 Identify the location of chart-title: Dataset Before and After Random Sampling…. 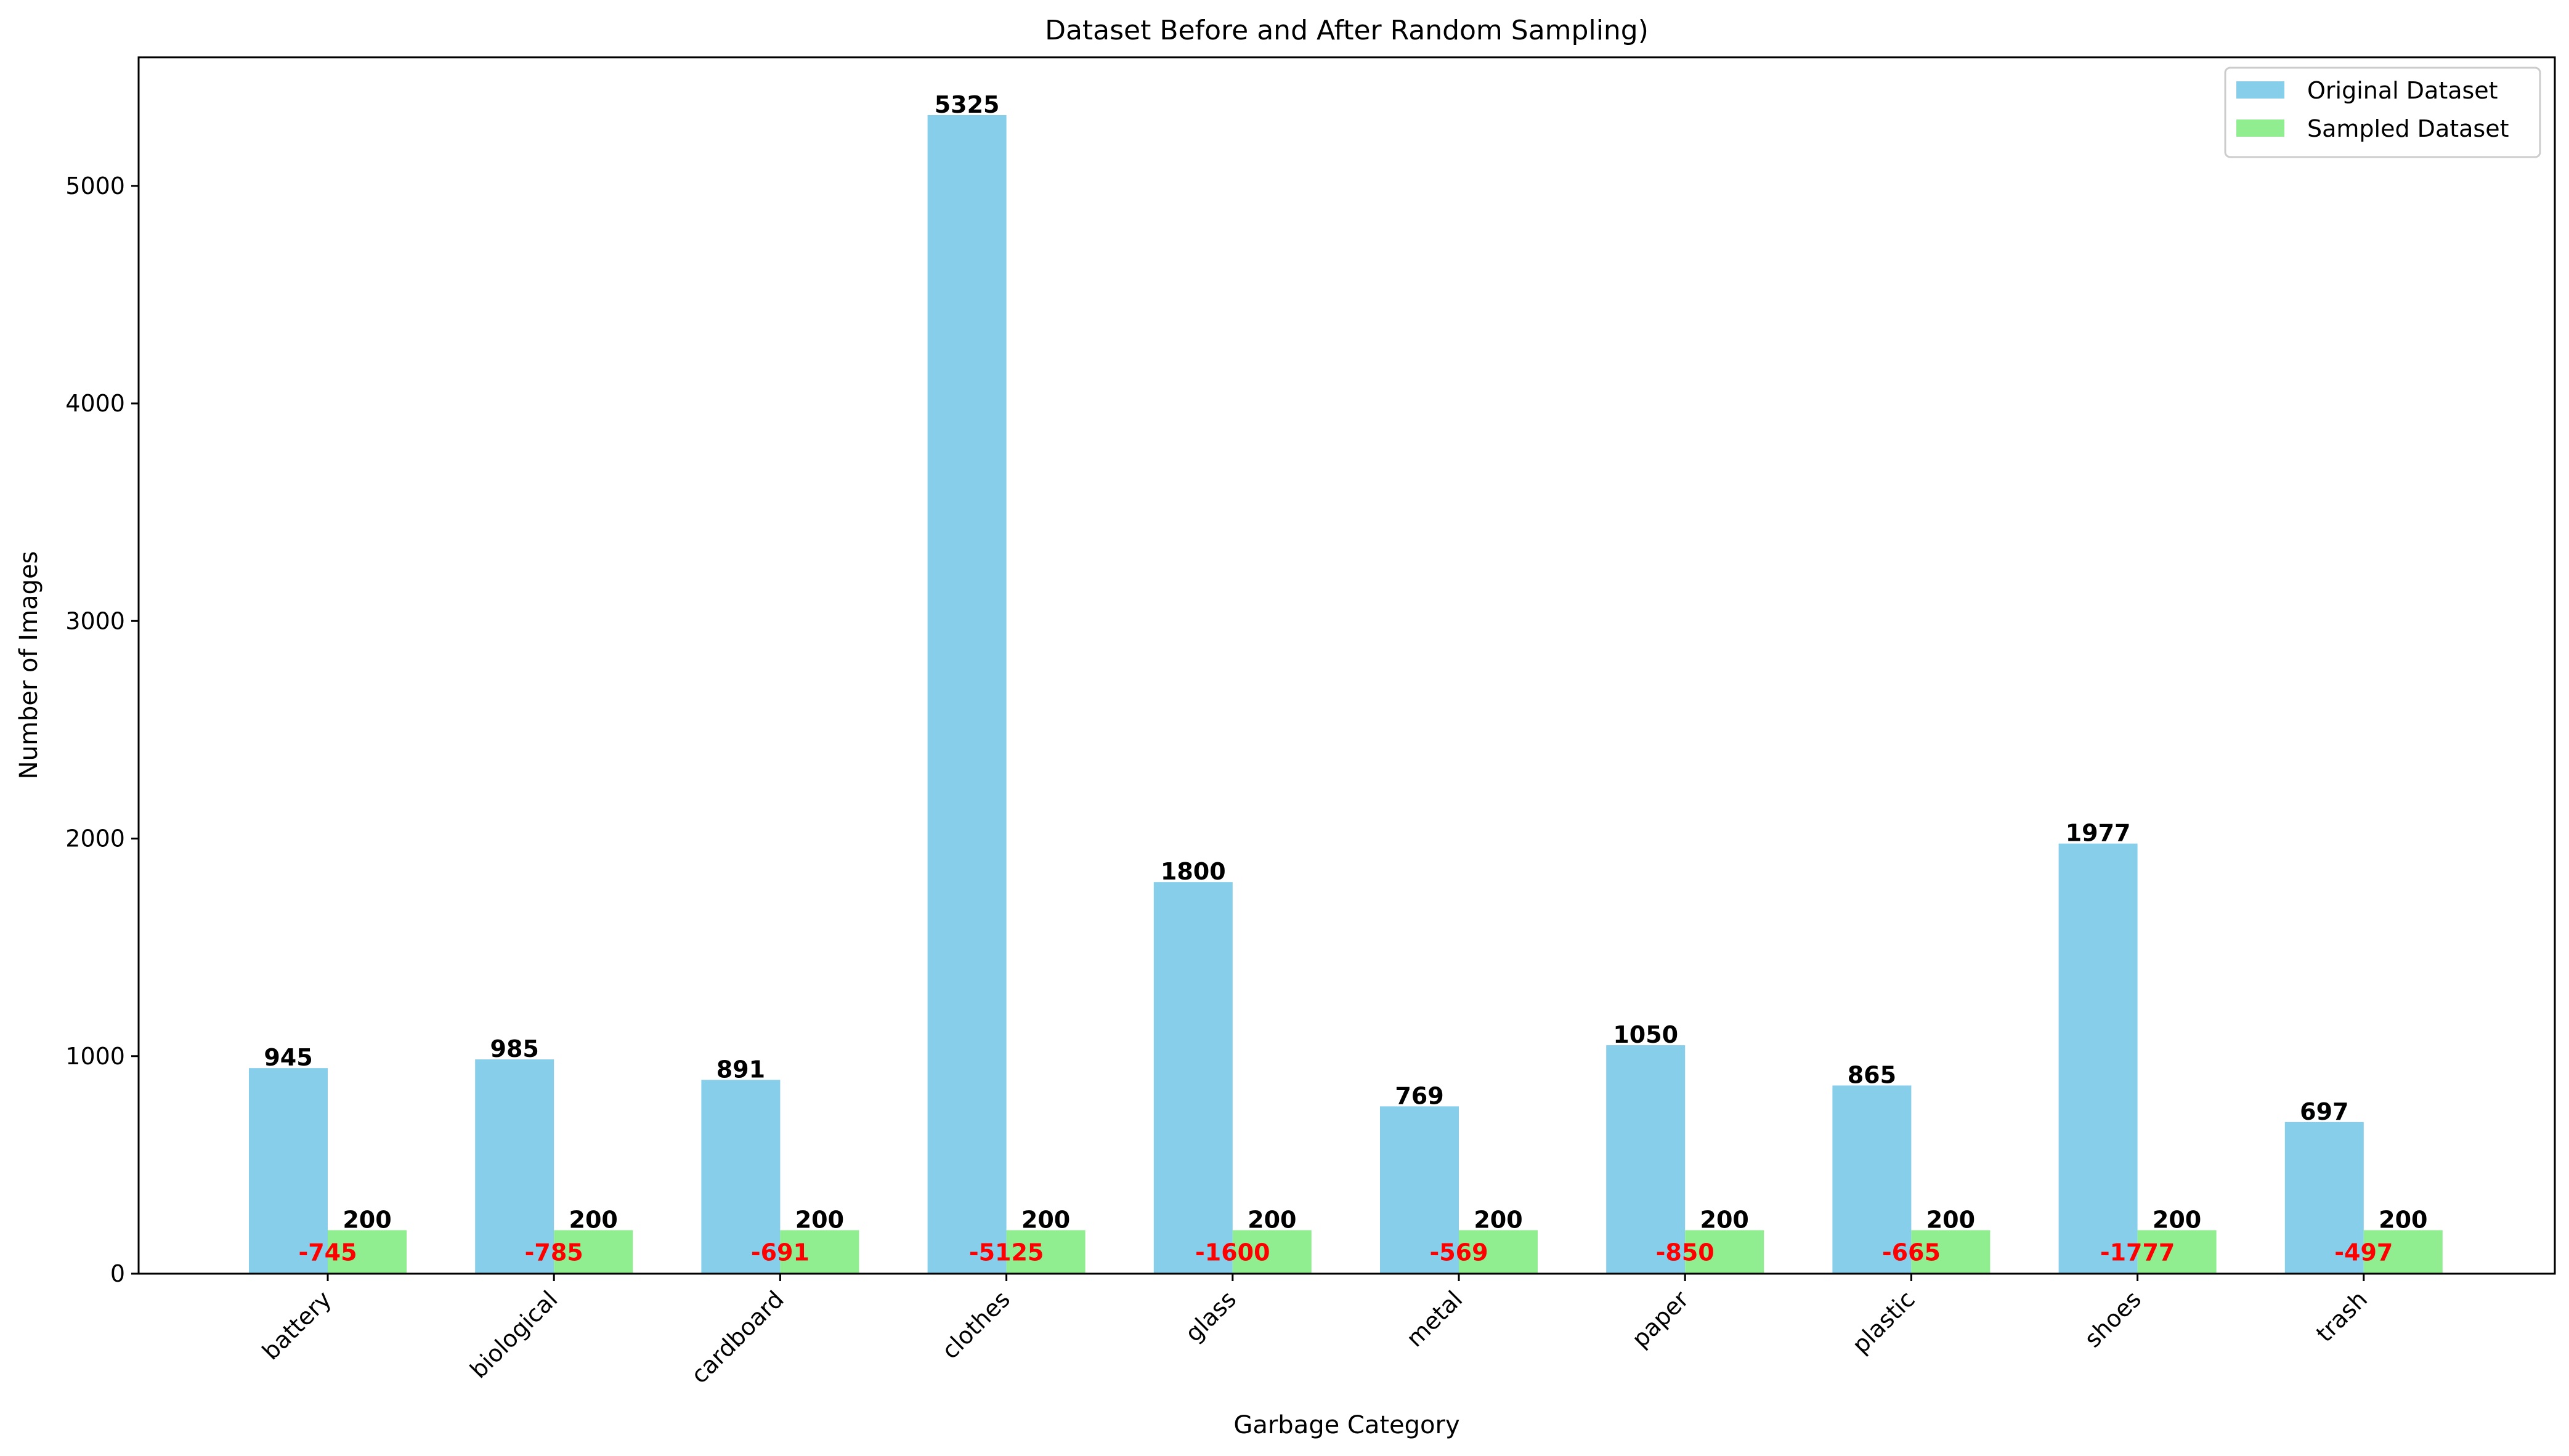
(1347, 30).